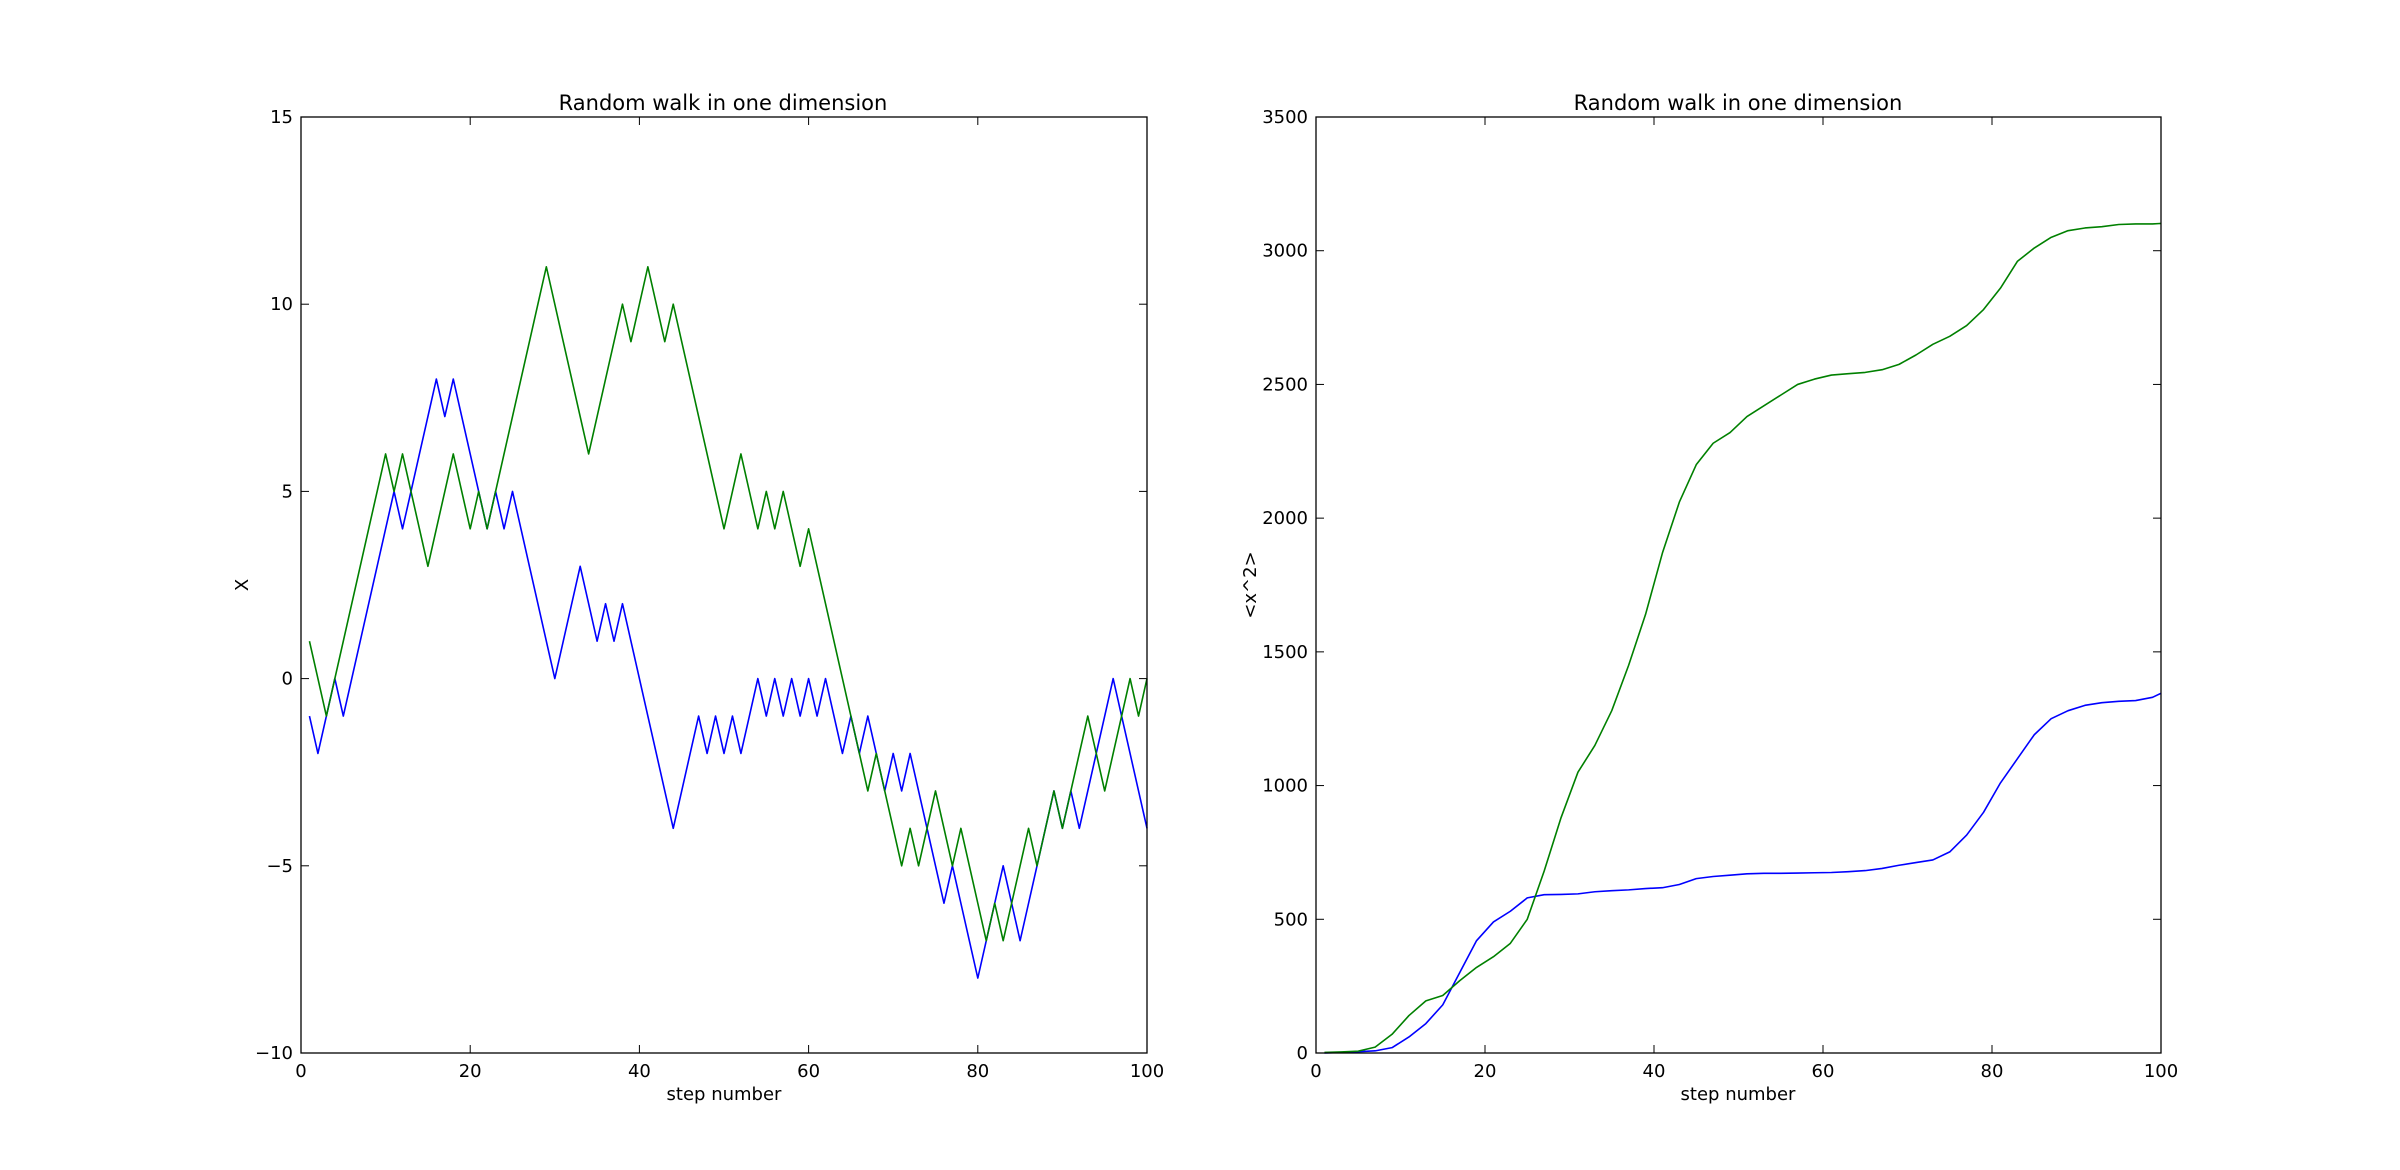  I want to click on y-tick-label: 1500, so click(1285, 652).